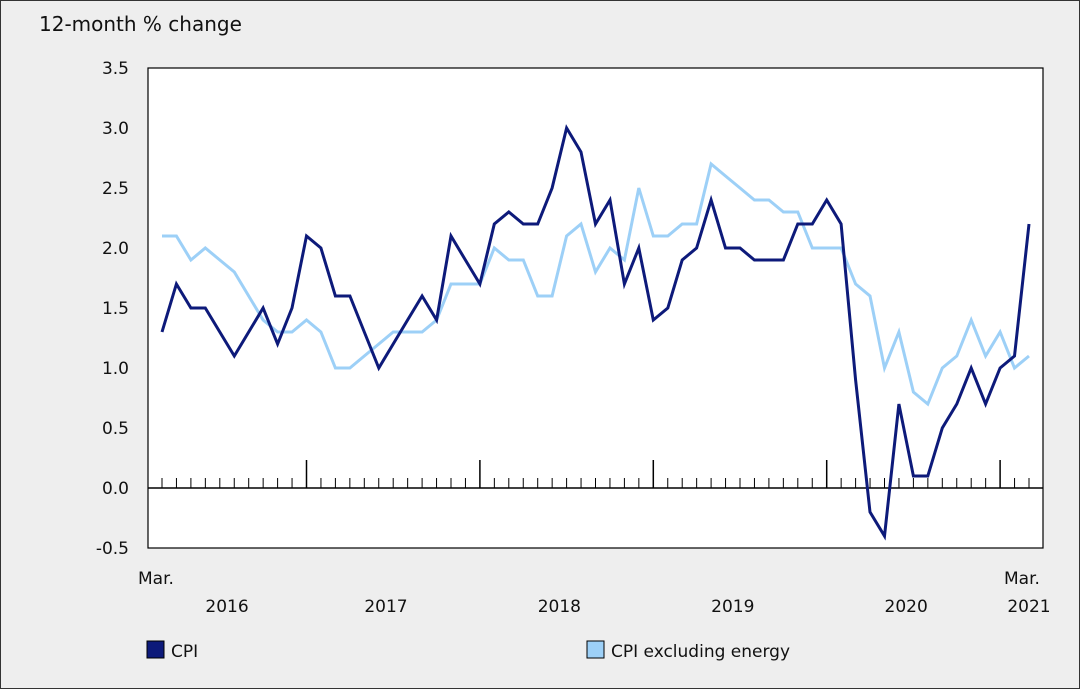  Describe the element at coordinates (156, 579) in the screenshot. I see `x-start-month-label: Mar.` at that location.